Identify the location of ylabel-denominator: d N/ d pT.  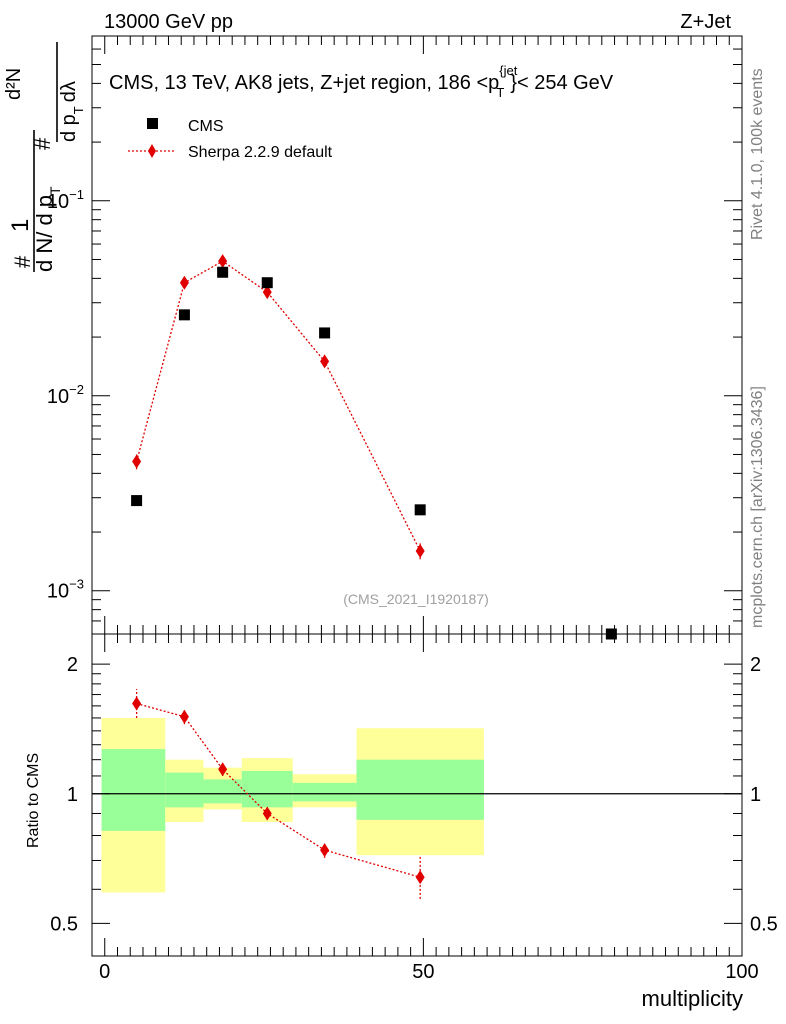
(47, 229).